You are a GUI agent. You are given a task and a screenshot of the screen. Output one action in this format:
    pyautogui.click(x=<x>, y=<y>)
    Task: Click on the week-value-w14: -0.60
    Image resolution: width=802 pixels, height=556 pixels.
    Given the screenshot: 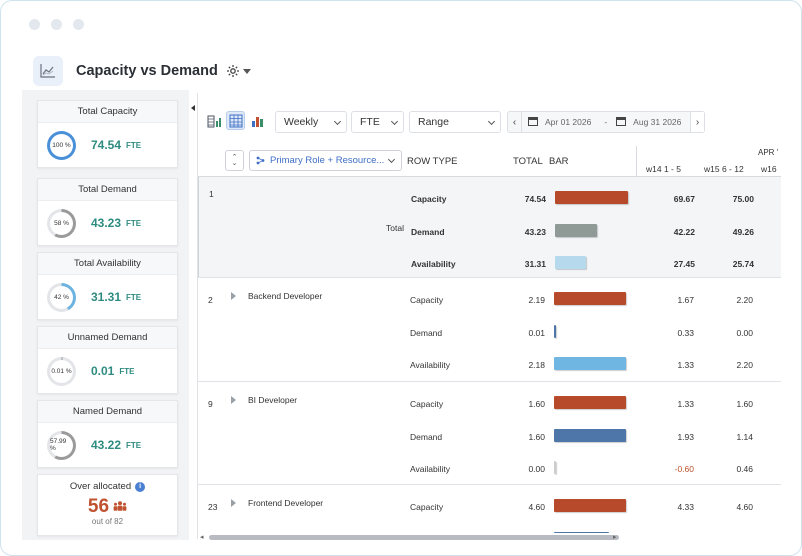 What is the action you would take?
    pyautogui.click(x=684, y=469)
    